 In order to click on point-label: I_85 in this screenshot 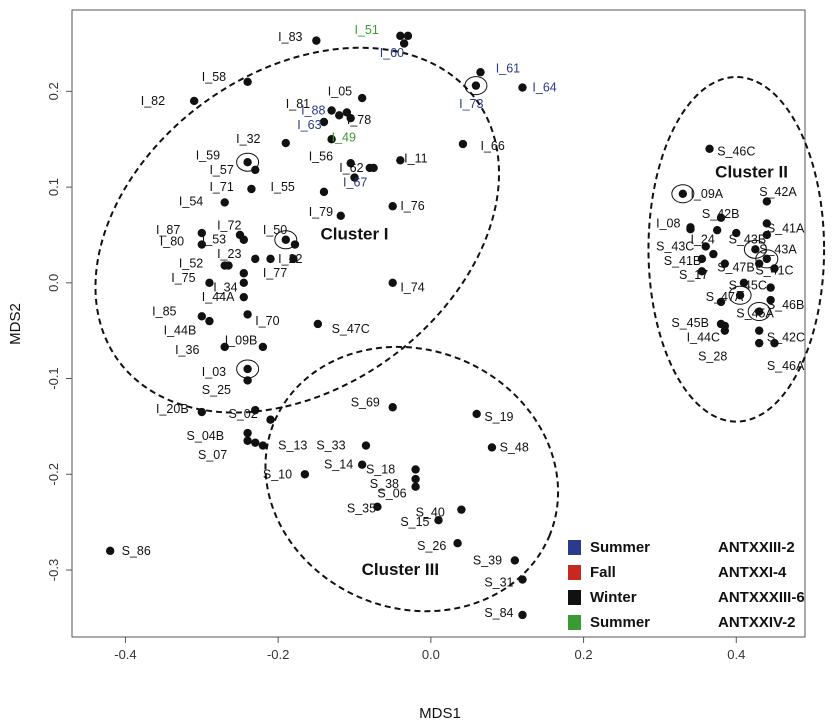, I will do `click(164, 312)`.